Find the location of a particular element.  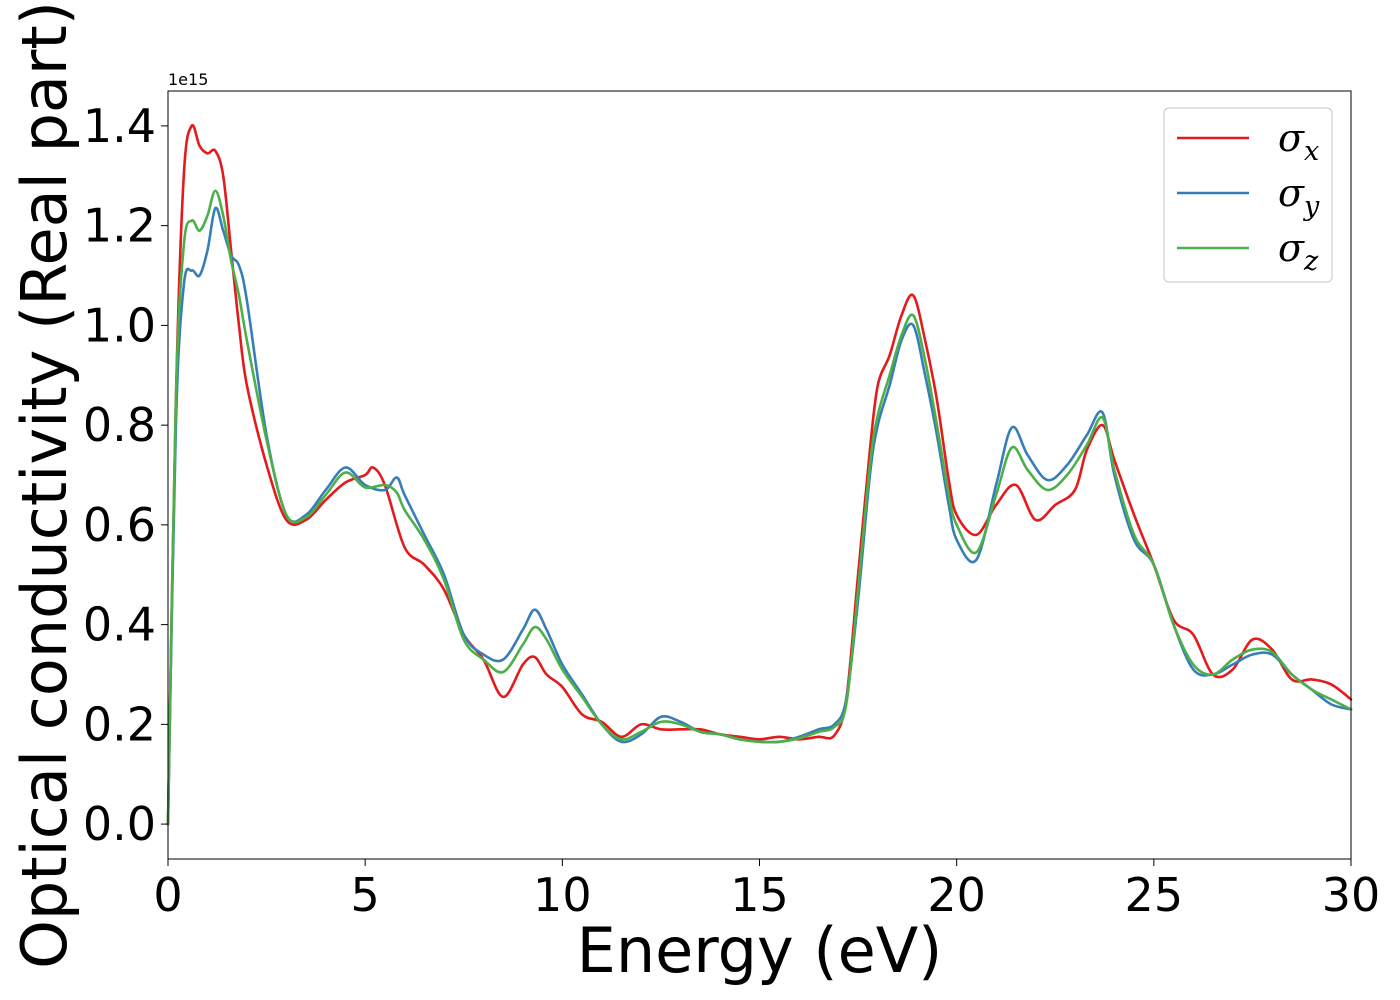

legend-label-y: σy is located at coordinates (1299, 196).